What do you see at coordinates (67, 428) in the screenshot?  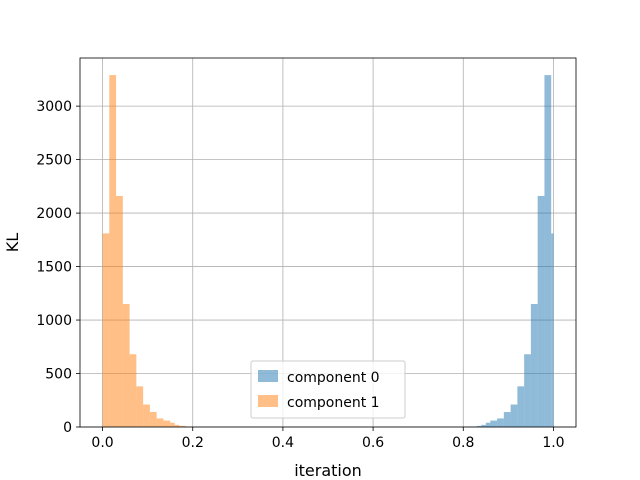 I see `y-tick-label: 0` at bounding box center [67, 428].